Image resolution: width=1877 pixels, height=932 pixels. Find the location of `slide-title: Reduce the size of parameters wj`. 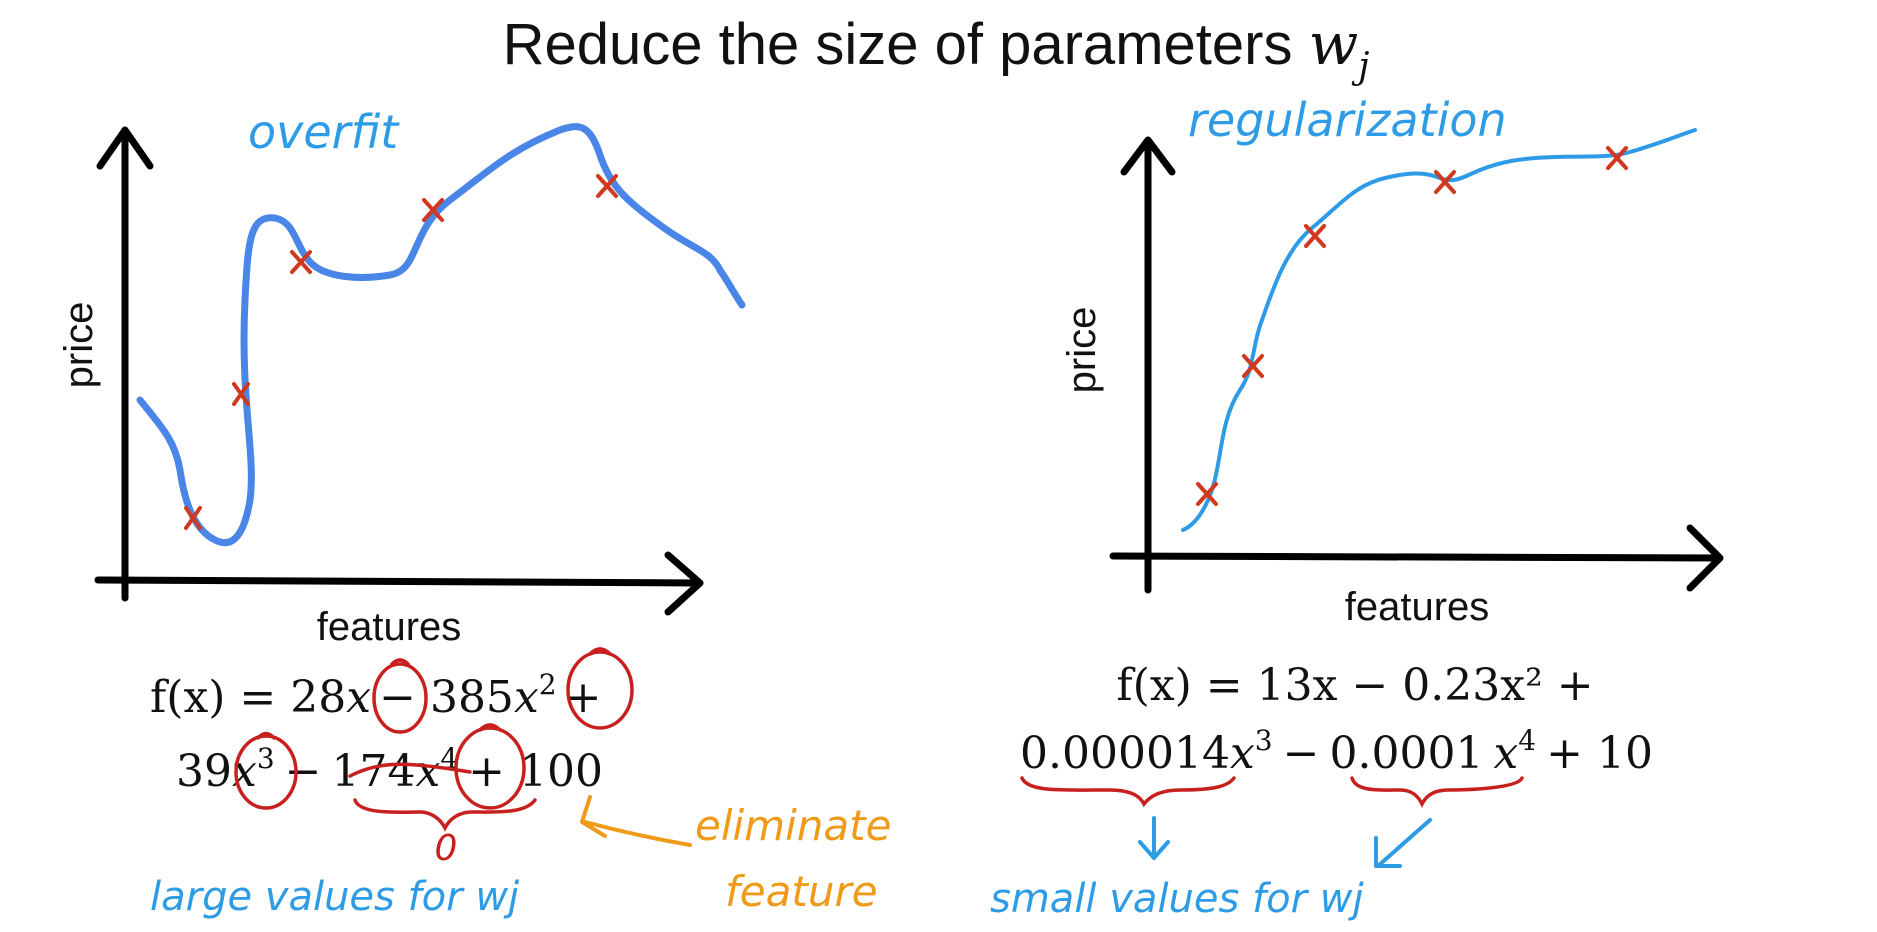

slide-title: Reduce the size of parameters wj is located at coordinates (936, 48).